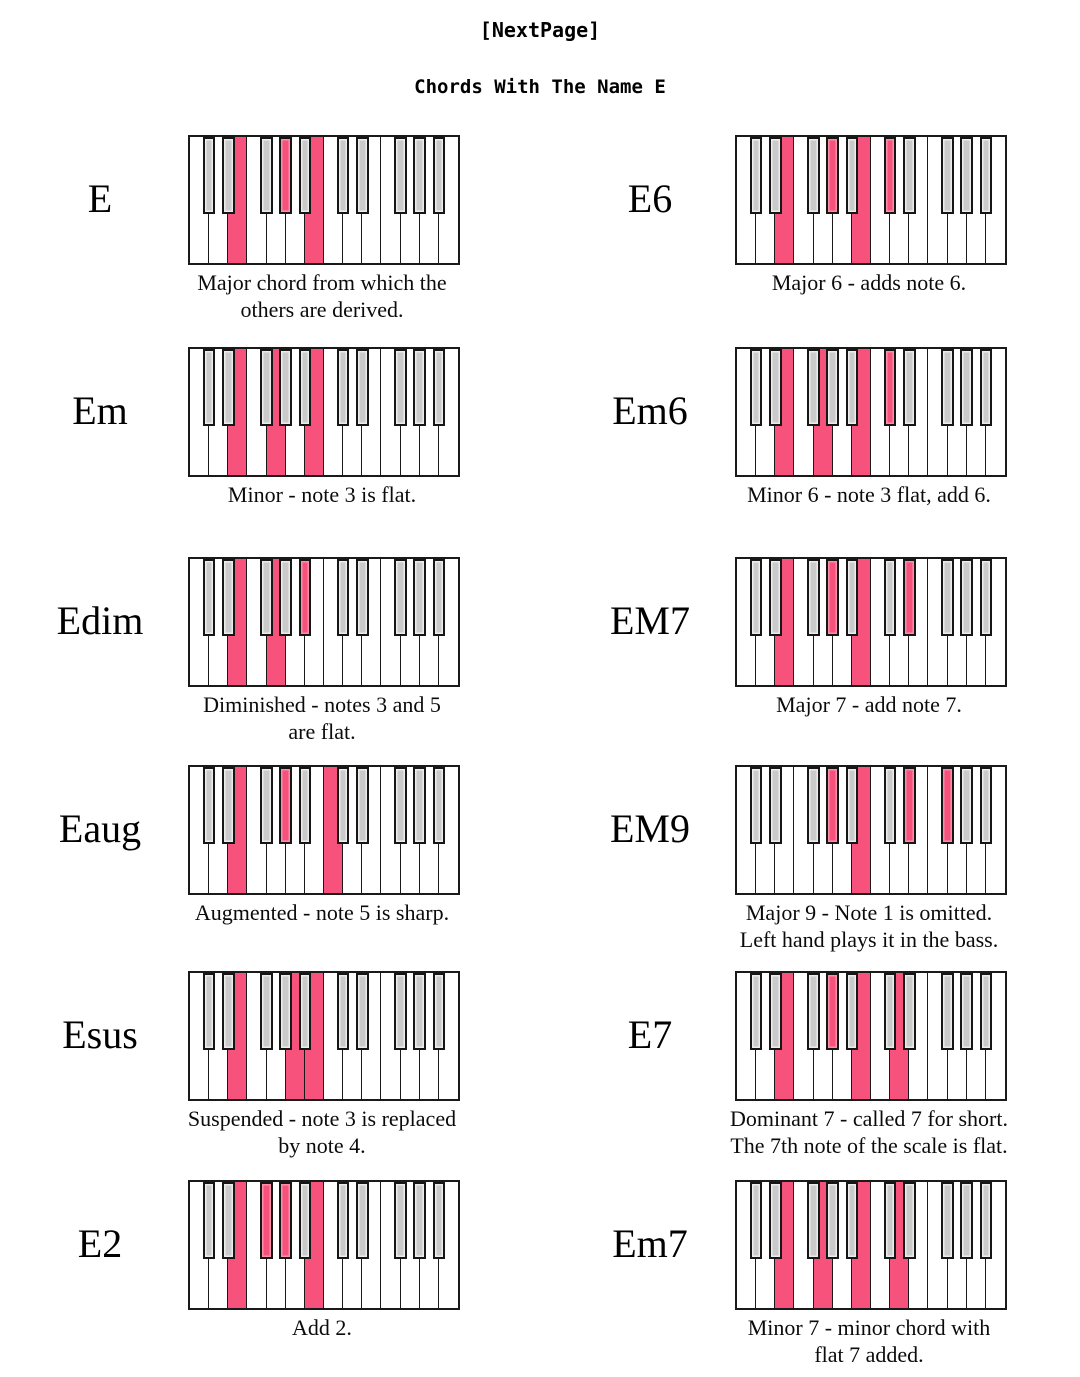 This screenshot has height=1377, width=1080. Describe the element at coordinates (869, 1118) in the screenshot. I see `caption-line: Dominant 7 - called 7 for short.` at that location.